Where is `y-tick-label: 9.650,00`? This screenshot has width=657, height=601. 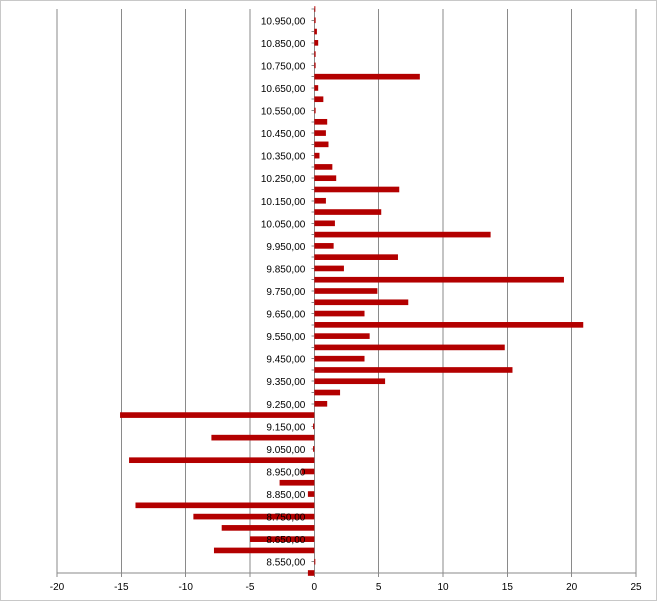 y-tick-label: 9.650,00 is located at coordinates (285, 315).